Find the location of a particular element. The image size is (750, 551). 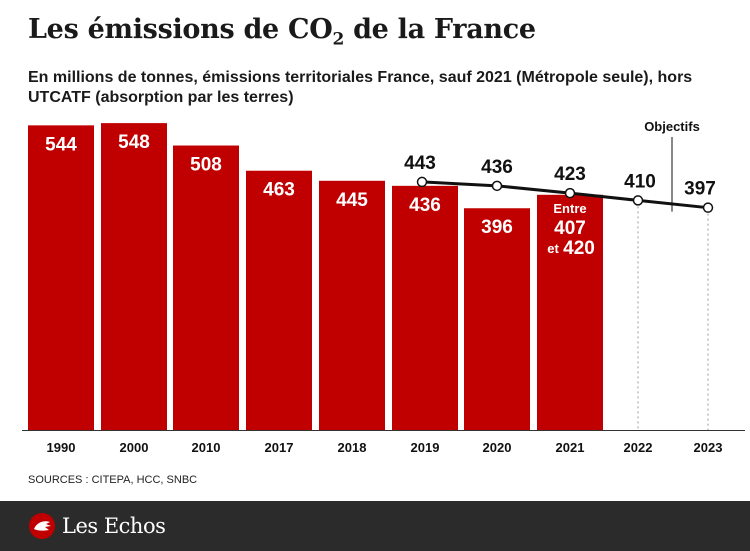

bar-2000 is located at coordinates (134, 277).